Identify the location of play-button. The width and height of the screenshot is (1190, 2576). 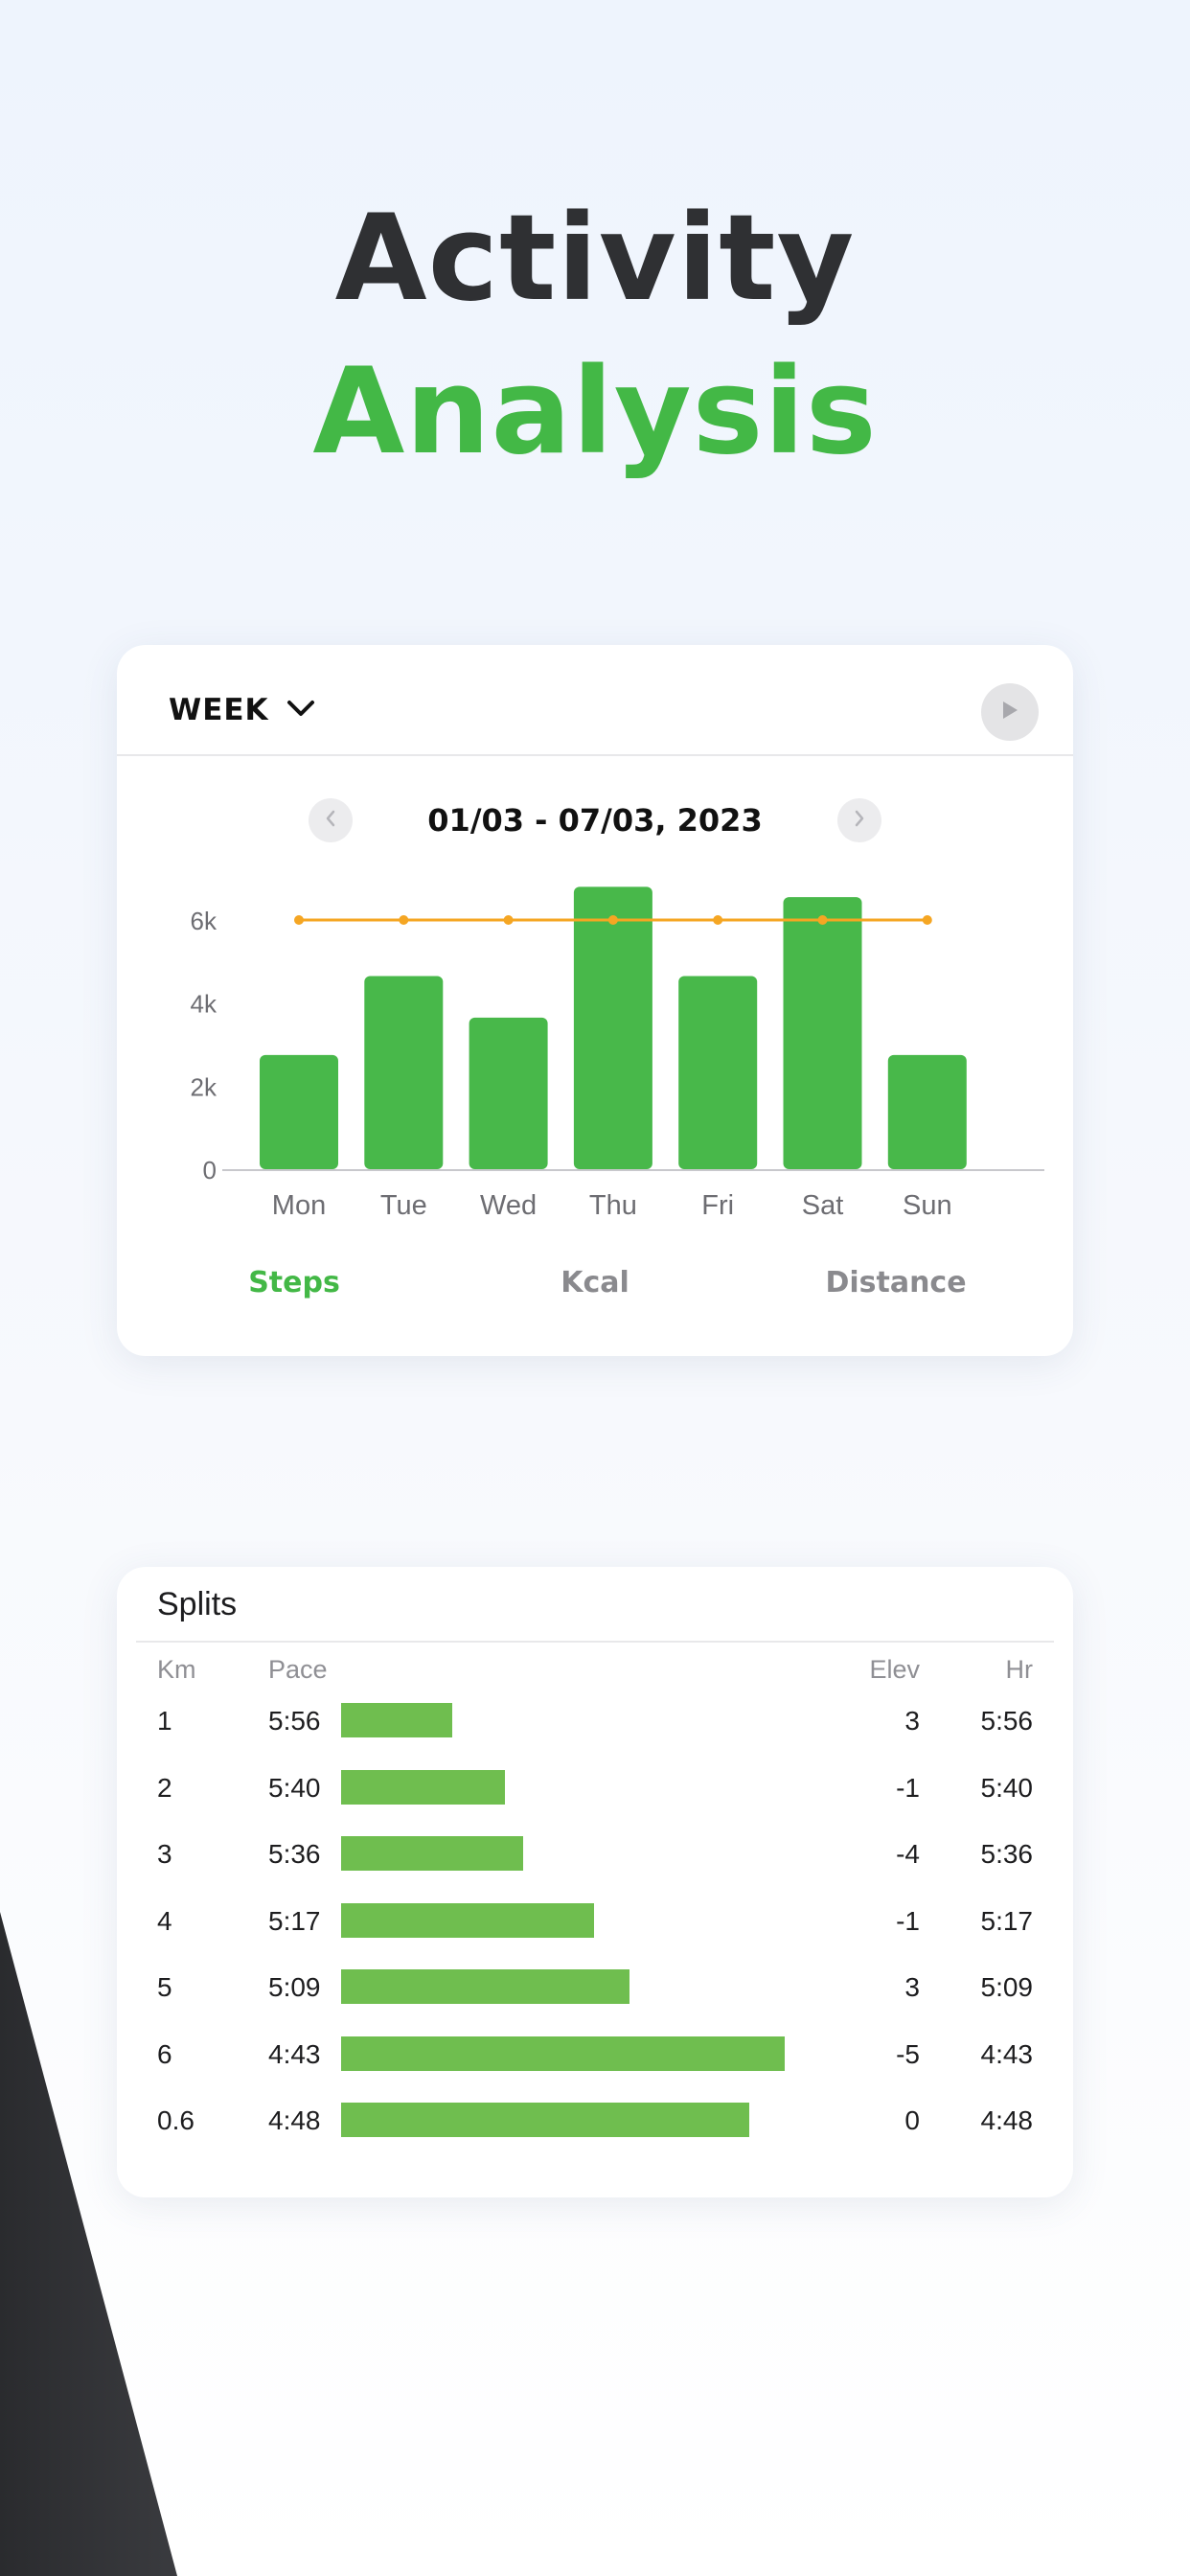
(1010, 712).